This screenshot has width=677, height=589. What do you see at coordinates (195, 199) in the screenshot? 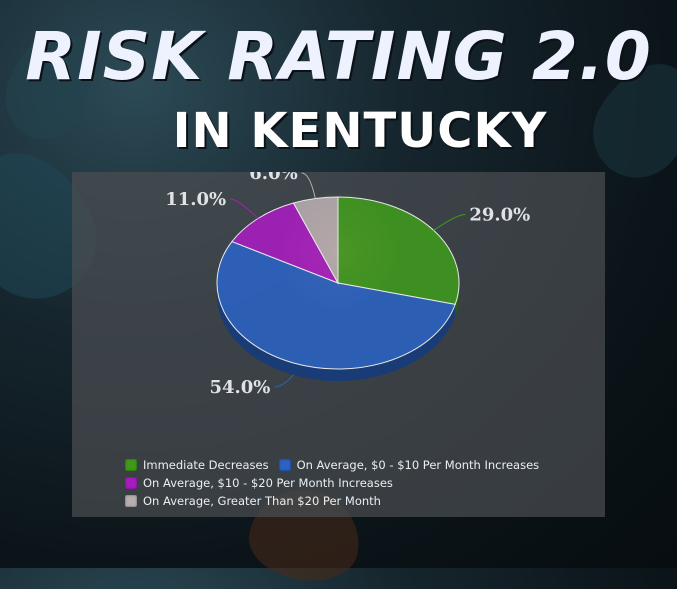
I see `data-label: 11.0%` at bounding box center [195, 199].